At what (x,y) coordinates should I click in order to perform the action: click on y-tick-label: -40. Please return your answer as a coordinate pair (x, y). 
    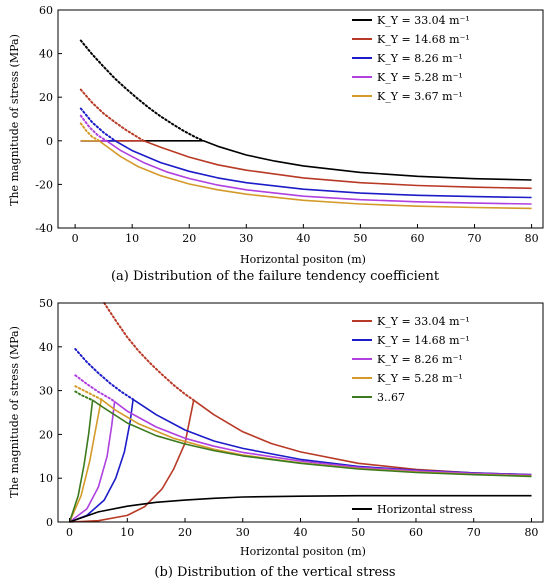
    Looking at the image, I should click on (44, 228).